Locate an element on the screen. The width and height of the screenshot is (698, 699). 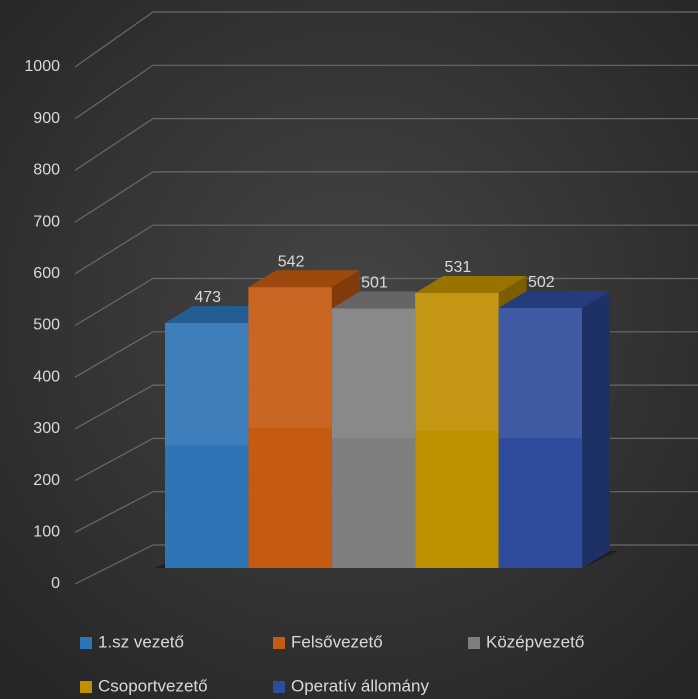
legend-label: Operatív állomány is located at coordinates (360, 685).